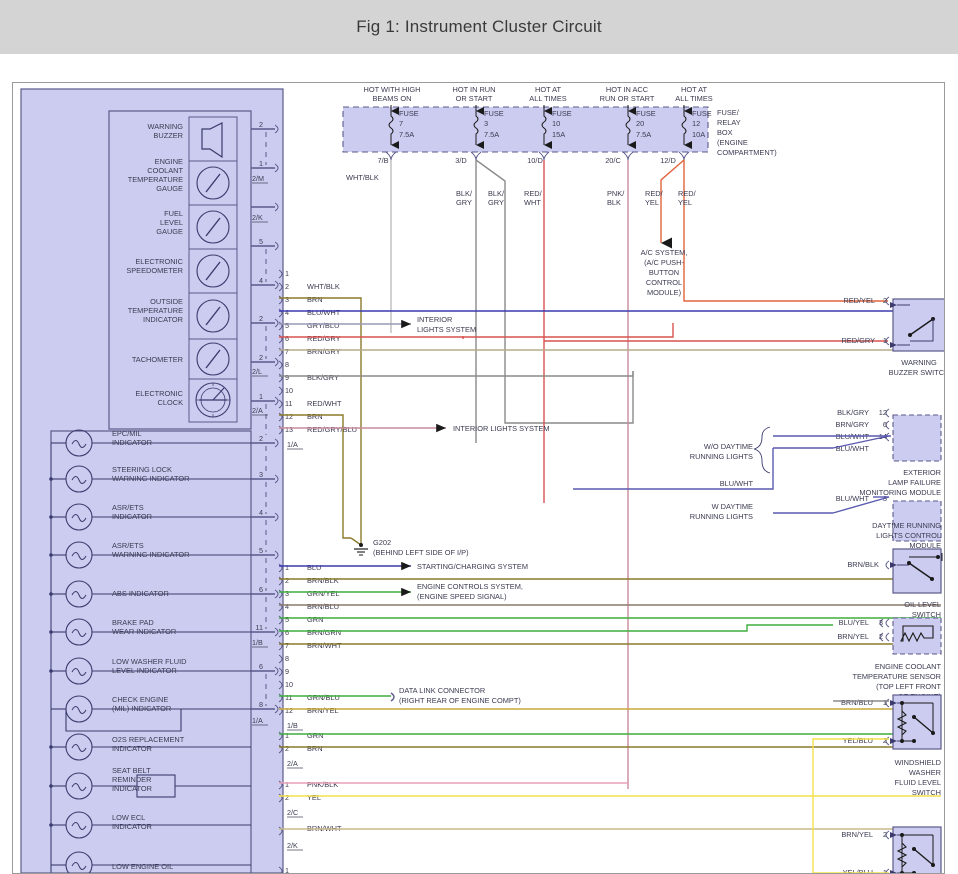 The image size is (958, 874). What do you see at coordinates (664, 282) in the screenshot?
I see `svg-text: CONTROL` at bounding box center [664, 282].